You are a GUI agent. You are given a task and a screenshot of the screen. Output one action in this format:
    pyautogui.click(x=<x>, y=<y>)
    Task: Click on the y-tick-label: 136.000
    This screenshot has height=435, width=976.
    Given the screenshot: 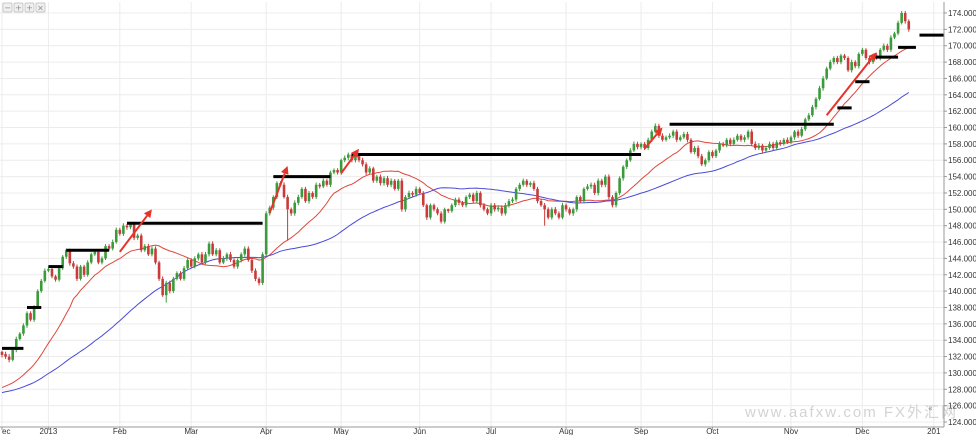 What is the action you would take?
    pyautogui.click(x=962, y=324)
    